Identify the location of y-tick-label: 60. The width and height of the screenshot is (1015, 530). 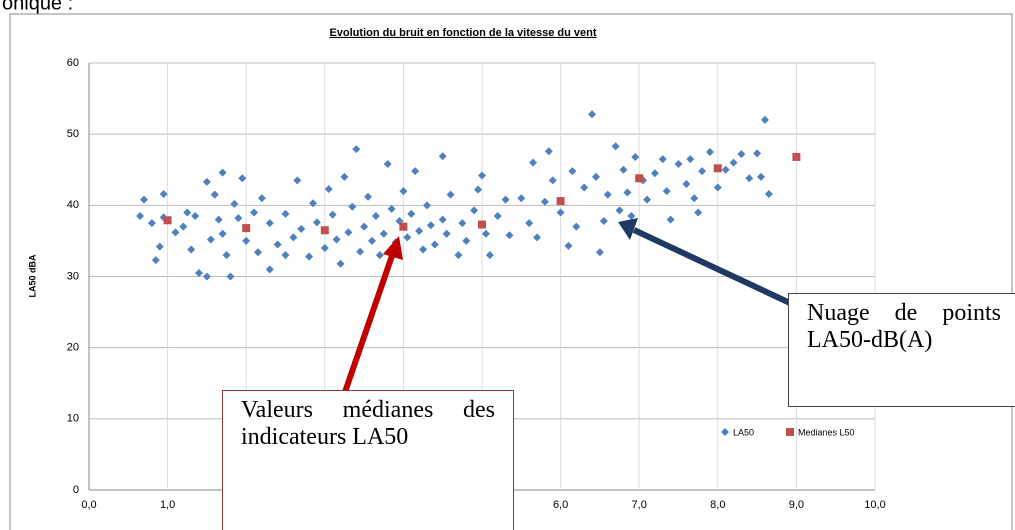
(73, 63).